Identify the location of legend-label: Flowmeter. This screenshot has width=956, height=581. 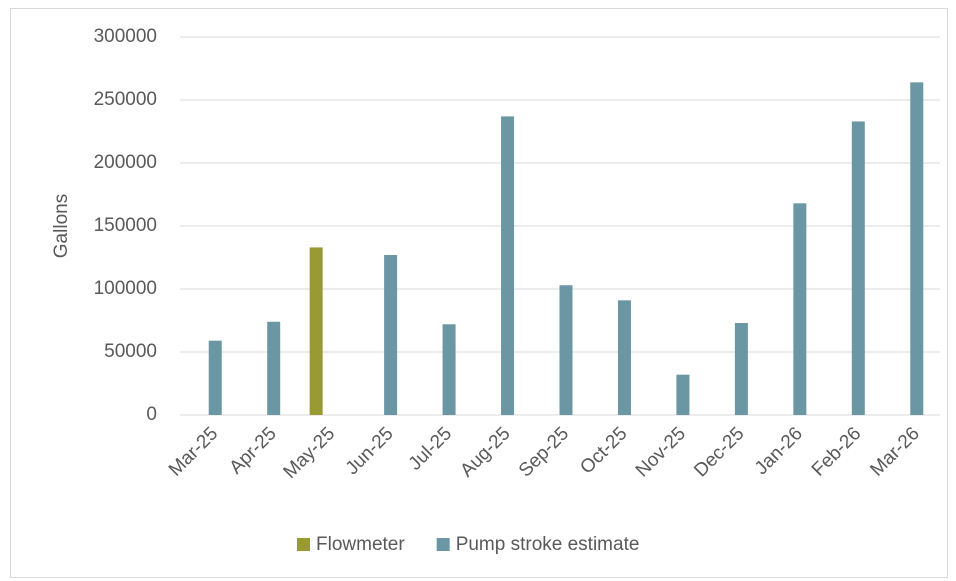
(360, 544).